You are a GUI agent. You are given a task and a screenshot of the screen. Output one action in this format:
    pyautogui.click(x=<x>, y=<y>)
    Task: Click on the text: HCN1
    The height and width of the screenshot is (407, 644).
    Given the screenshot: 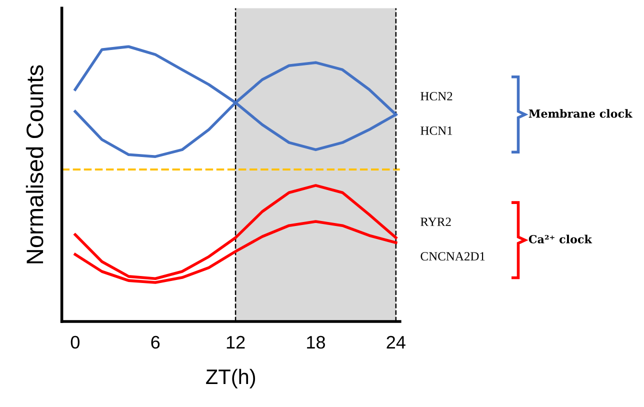 What is the action you would take?
    pyautogui.click(x=436, y=130)
    